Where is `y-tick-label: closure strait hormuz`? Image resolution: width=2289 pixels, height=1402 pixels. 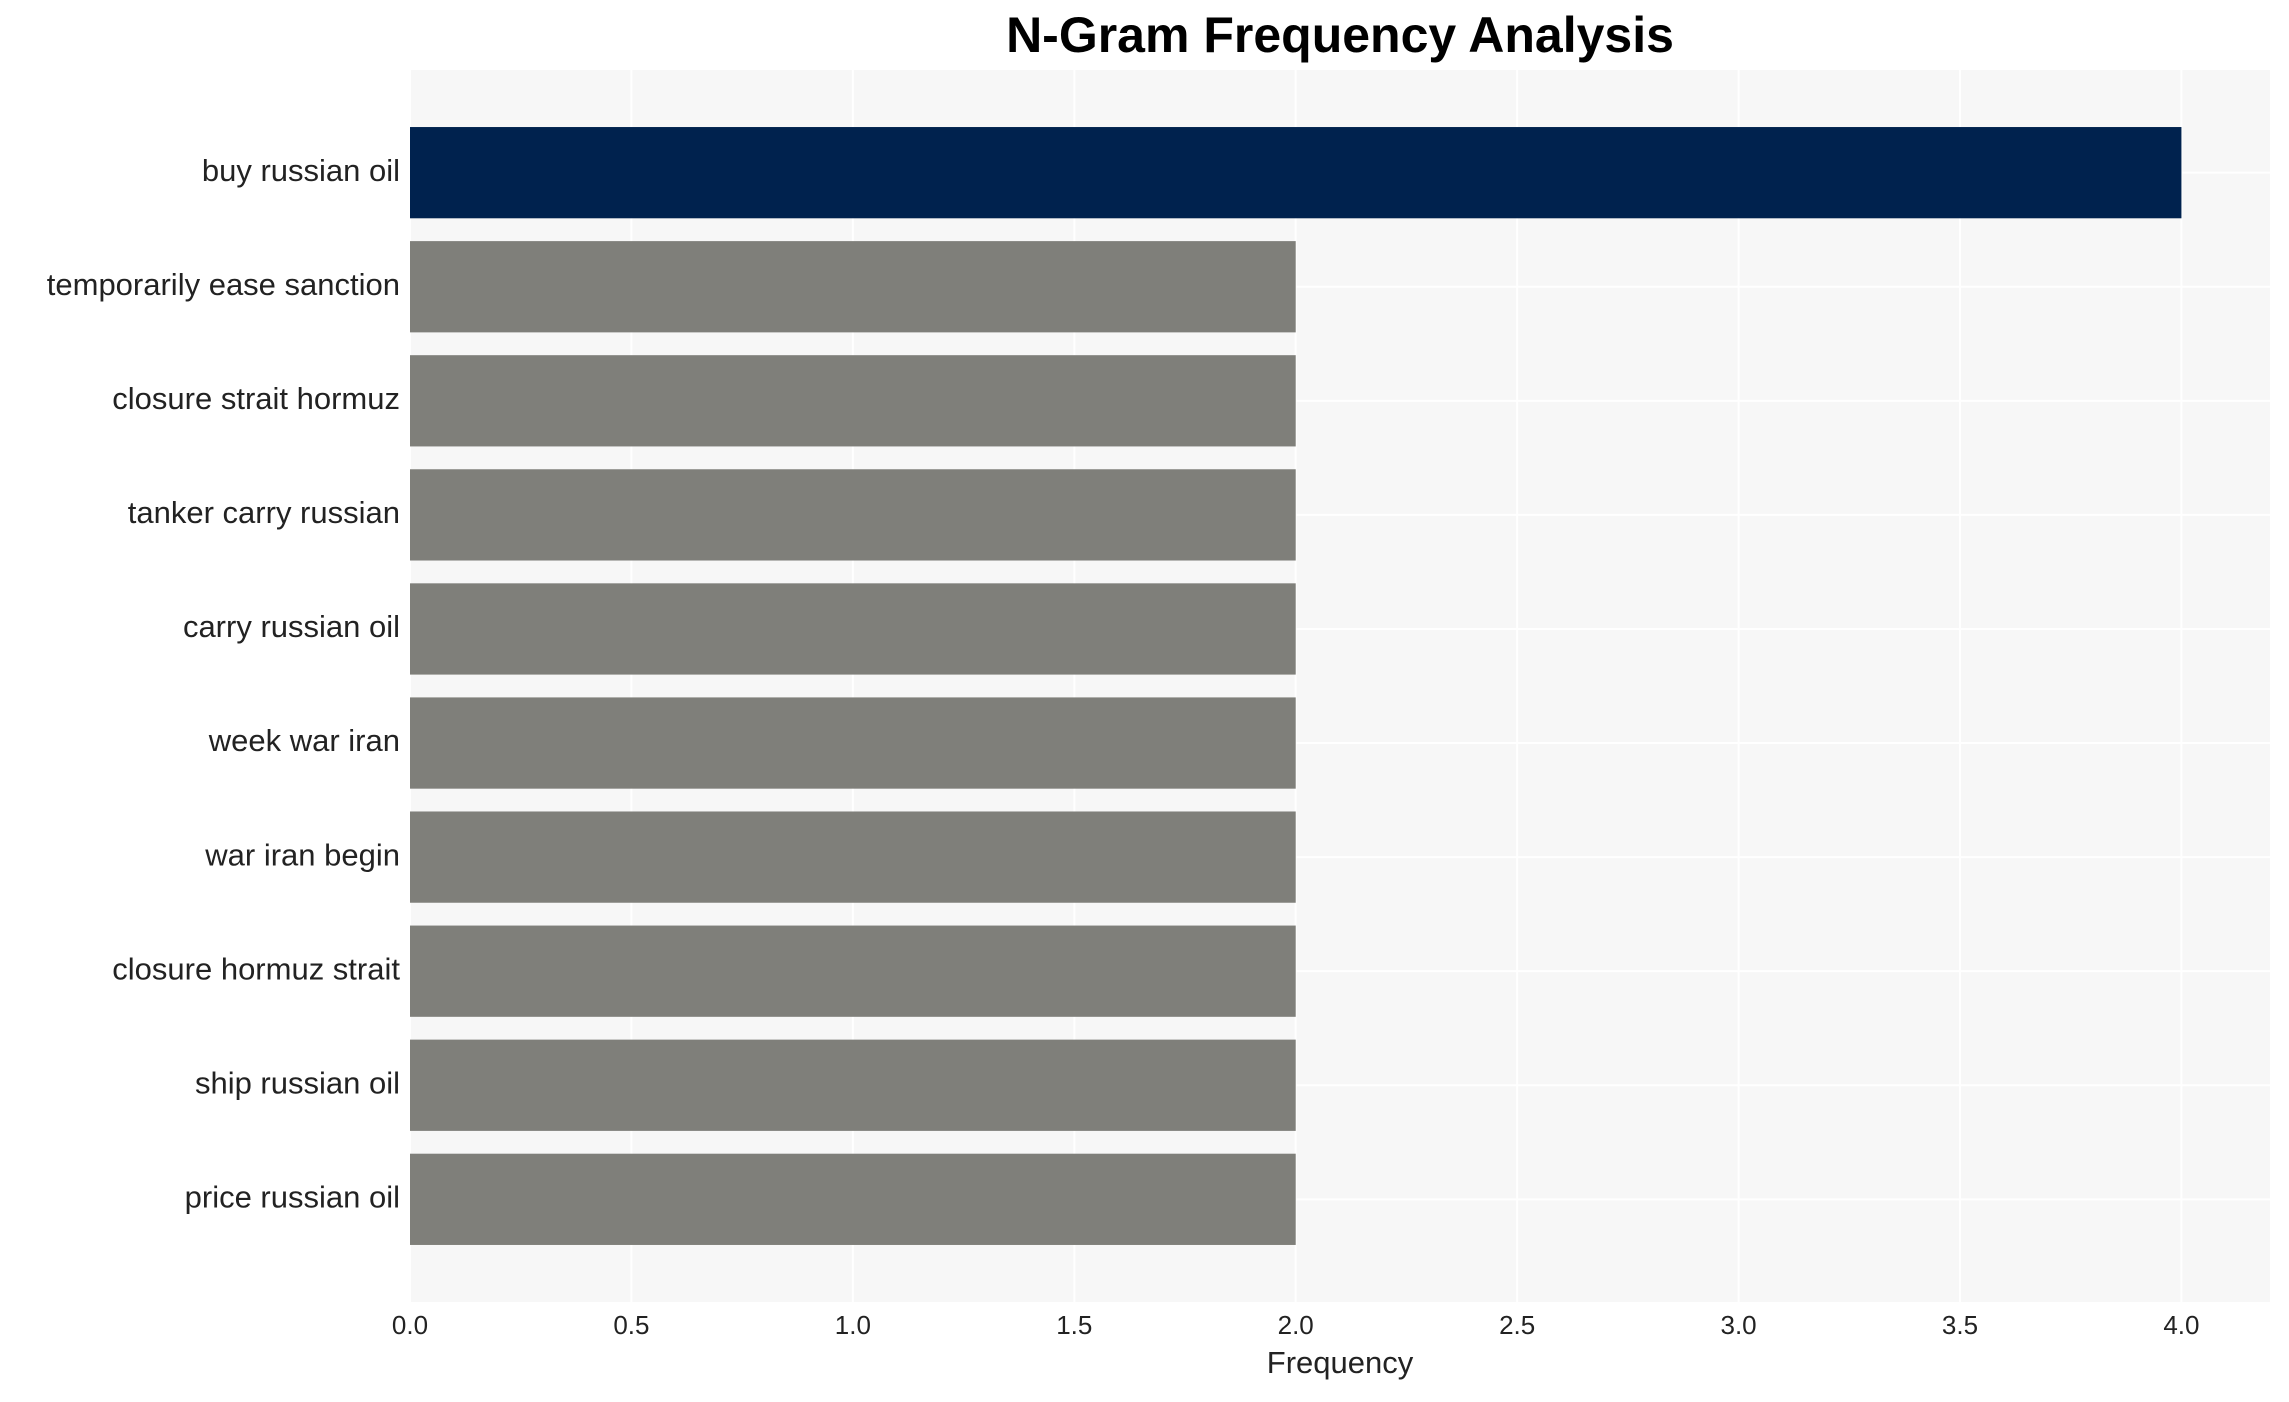 y-tick-label: closure strait hormuz is located at coordinates (256, 398).